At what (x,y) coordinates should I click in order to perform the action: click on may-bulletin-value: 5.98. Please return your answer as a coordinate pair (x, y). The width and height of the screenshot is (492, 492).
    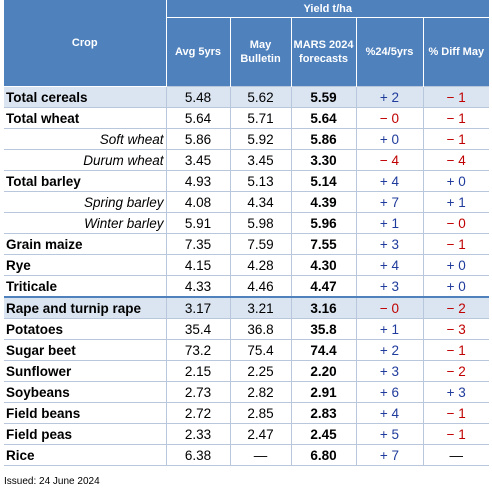
    Looking at the image, I should click on (260, 223).